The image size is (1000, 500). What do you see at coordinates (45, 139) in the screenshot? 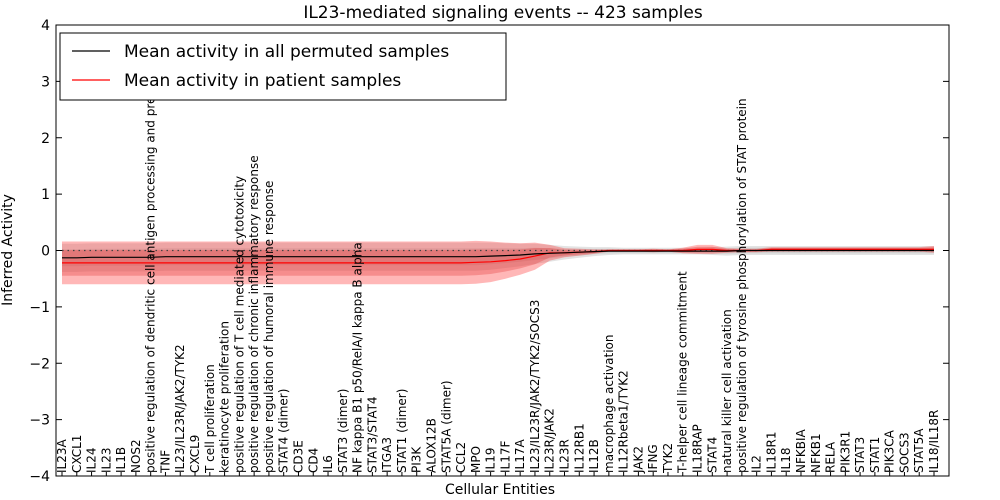
I see `y-tick-label: 2` at bounding box center [45, 139].